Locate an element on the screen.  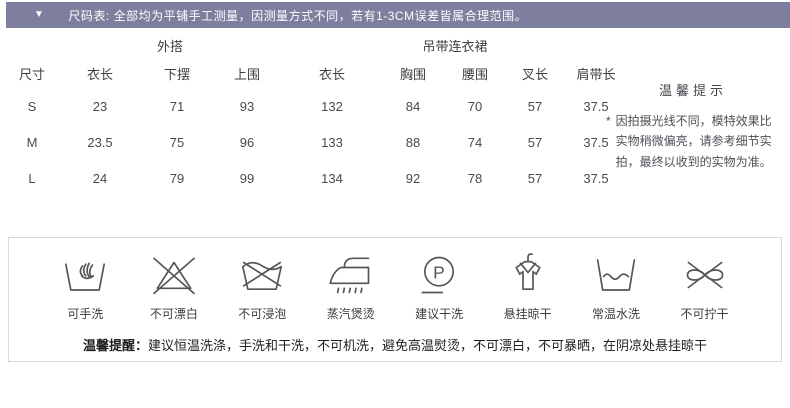
care-item: 蒸汽煲烫 is located at coordinates (351, 286).